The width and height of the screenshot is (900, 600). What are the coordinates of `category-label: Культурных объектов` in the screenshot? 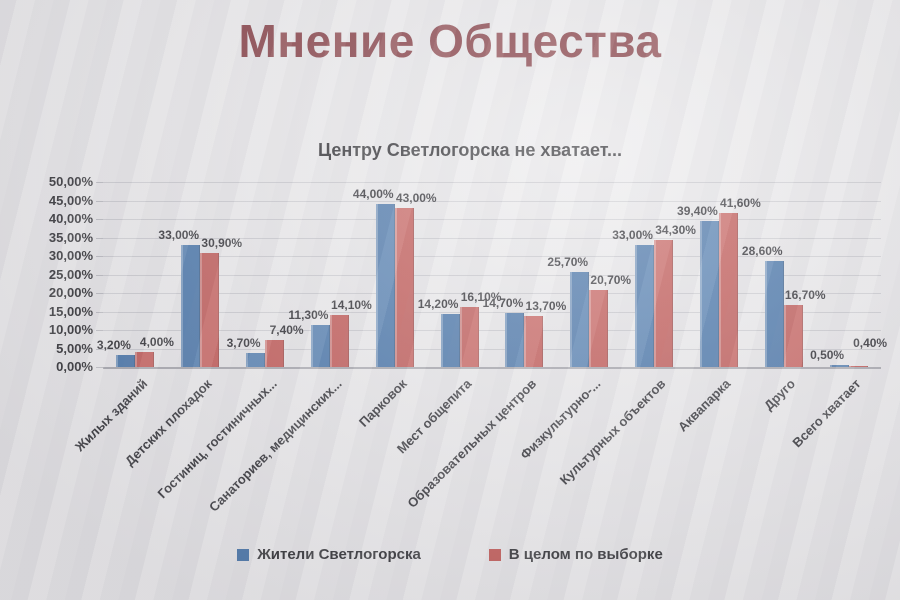 It's located at (613, 432).